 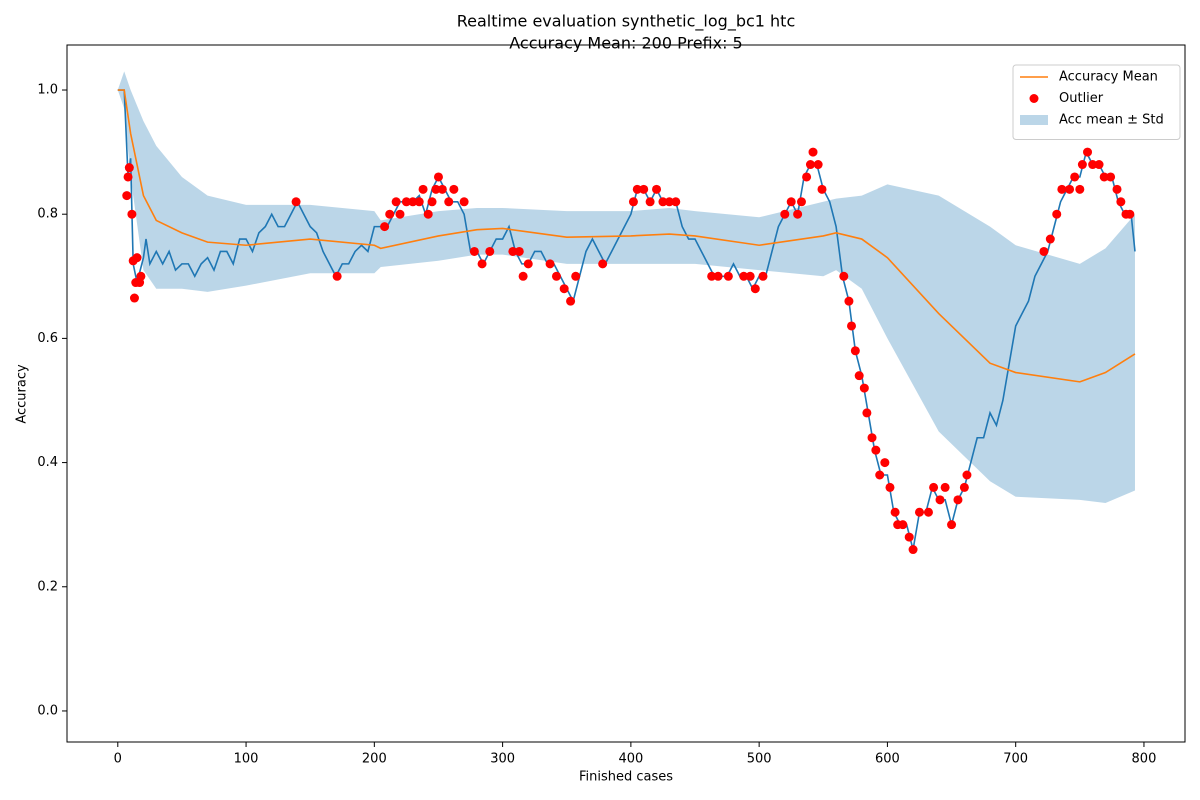 I want to click on x-tick-label: 300, so click(x=502, y=759).